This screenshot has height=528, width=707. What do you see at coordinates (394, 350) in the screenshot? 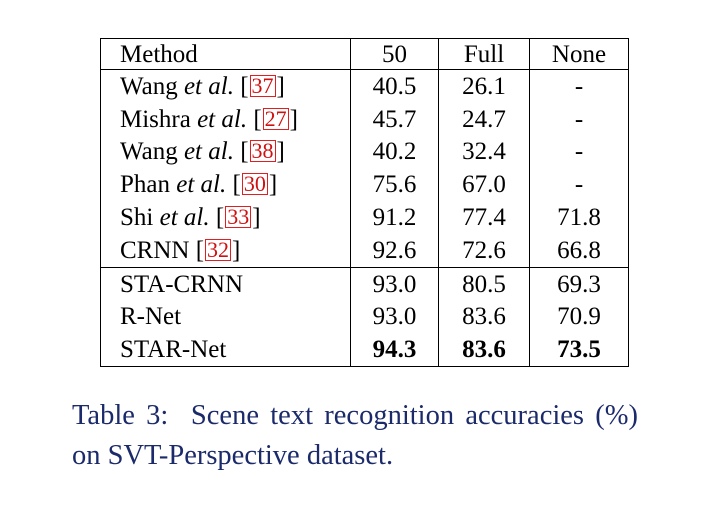
I see `value-50-cell: 94.3` at bounding box center [394, 350].